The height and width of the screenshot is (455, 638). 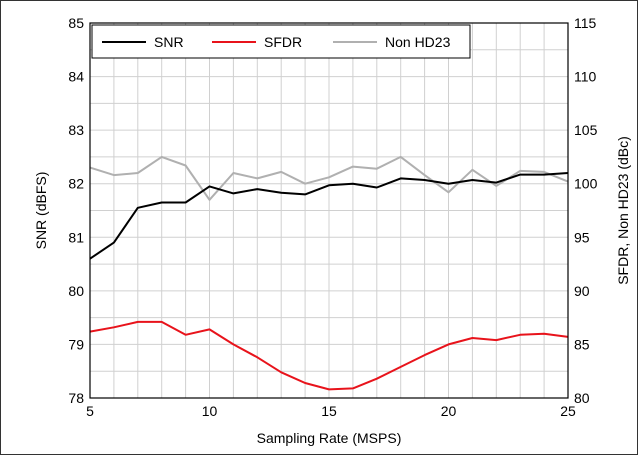 What do you see at coordinates (329, 216) in the screenshot?
I see `series-line-snr` at bounding box center [329, 216].